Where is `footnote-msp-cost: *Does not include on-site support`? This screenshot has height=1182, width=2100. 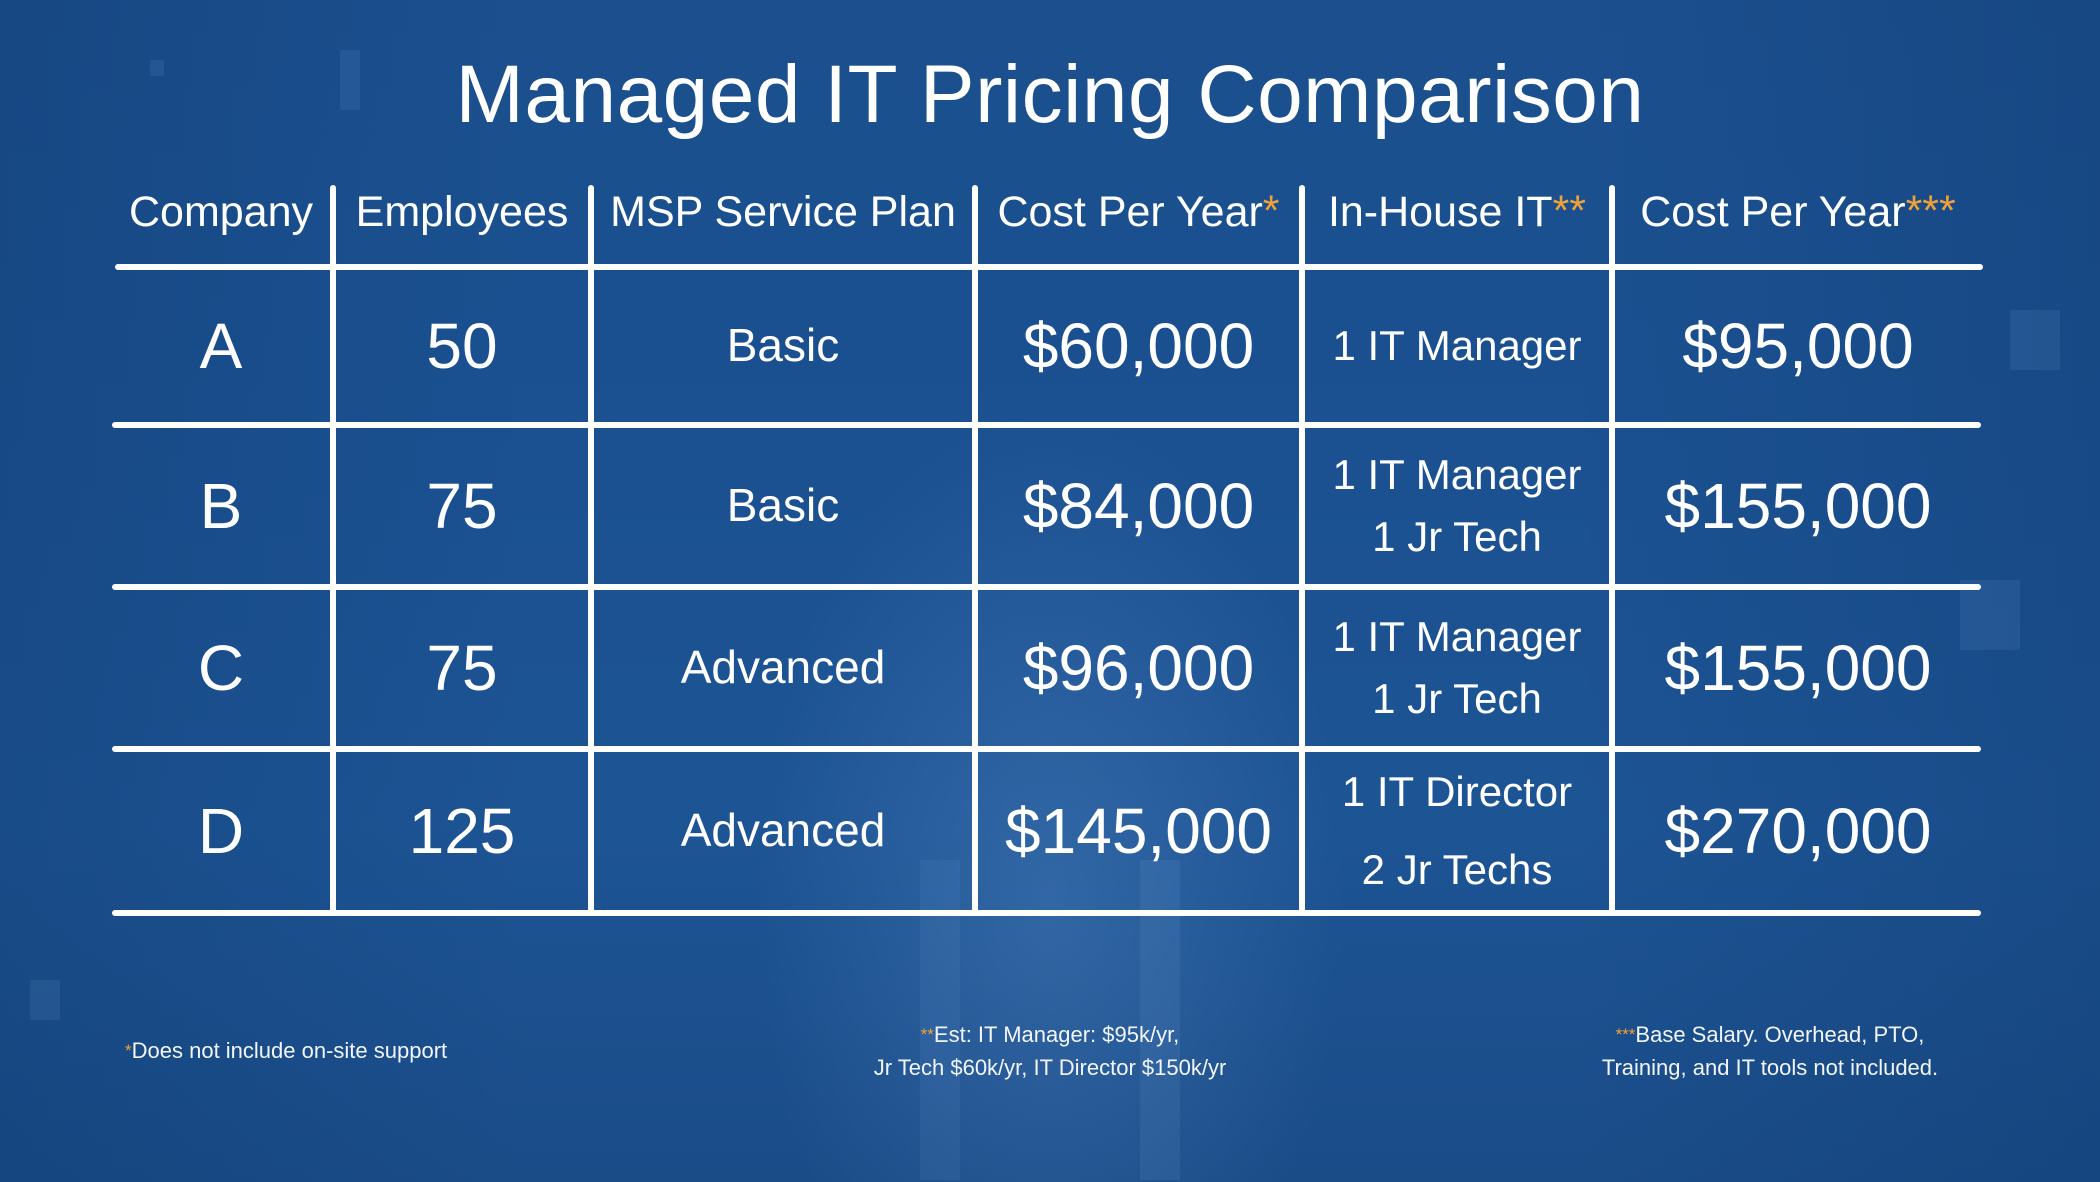 footnote-msp-cost: *Does not include on-site support is located at coordinates (286, 1050).